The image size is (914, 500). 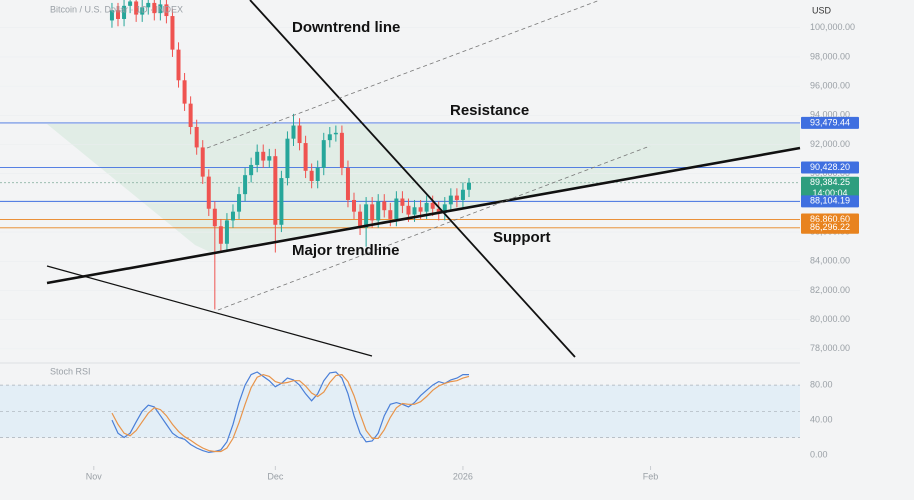 What do you see at coordinates (346, 250) in the screenshot?
I see `annotation: Major trendline` at bounding box center [346, 250].